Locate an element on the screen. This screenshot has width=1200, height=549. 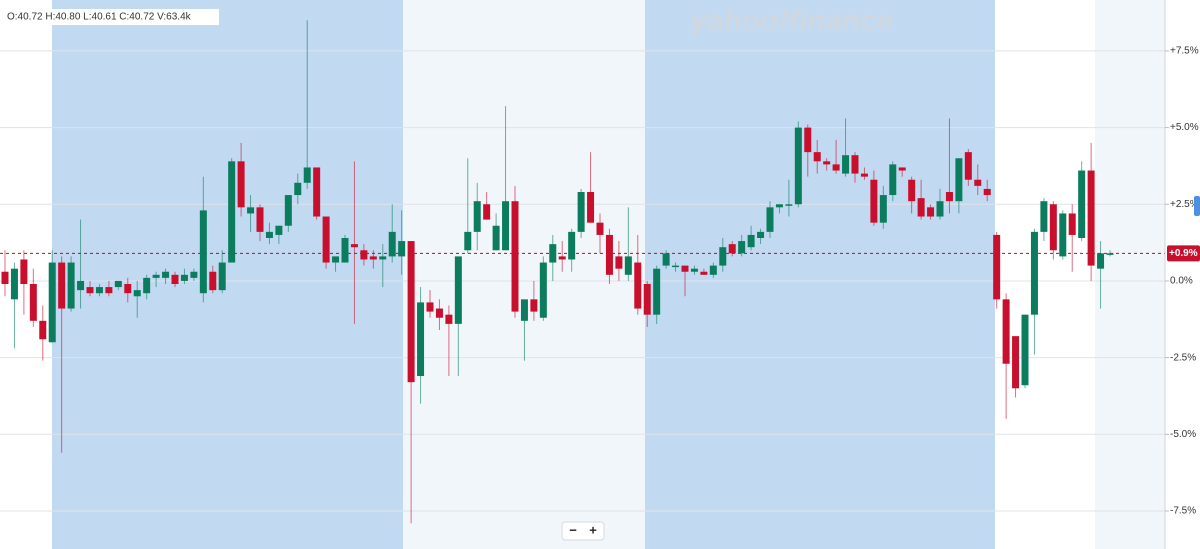
y-tick-label: +2.5% is located at coordinates (1184, 204).